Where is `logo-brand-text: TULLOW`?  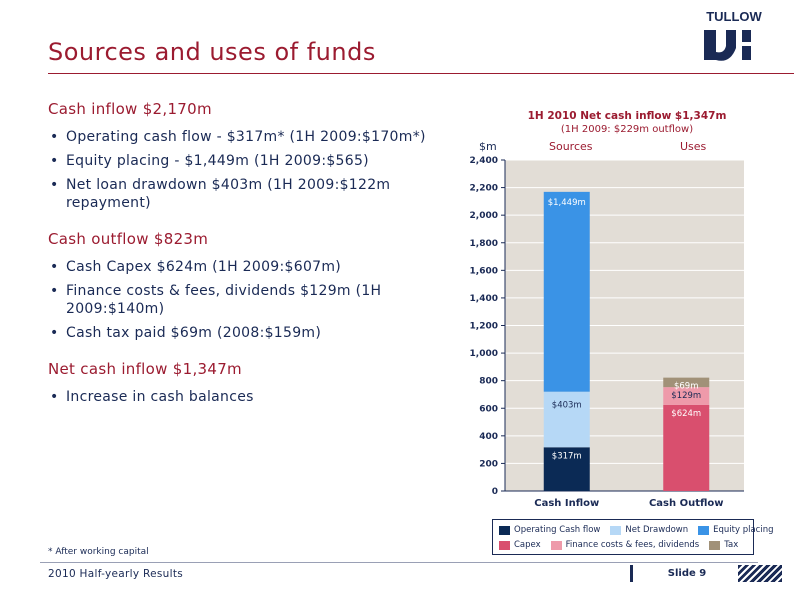
logo-brand-text: TULLOW is located at coordinates (734, 16).